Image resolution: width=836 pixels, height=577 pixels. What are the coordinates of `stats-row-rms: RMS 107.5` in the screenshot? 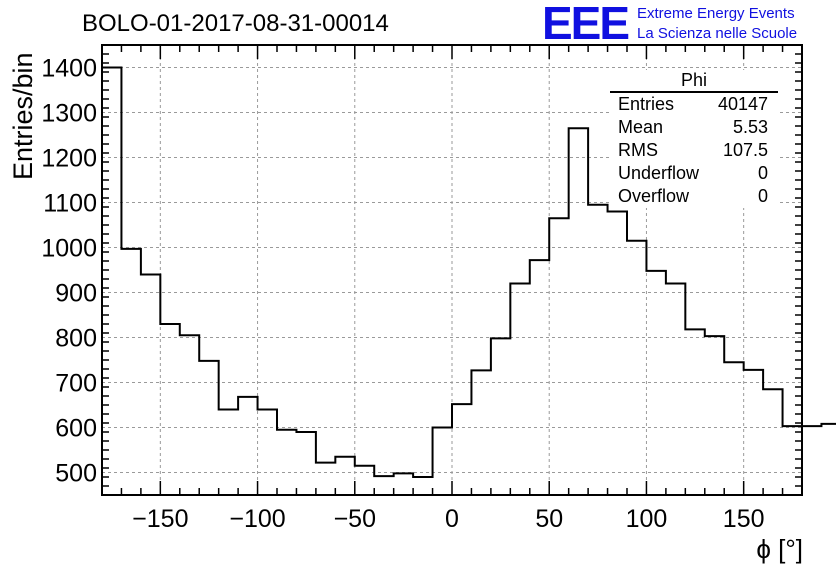 It's located at (694, 150).